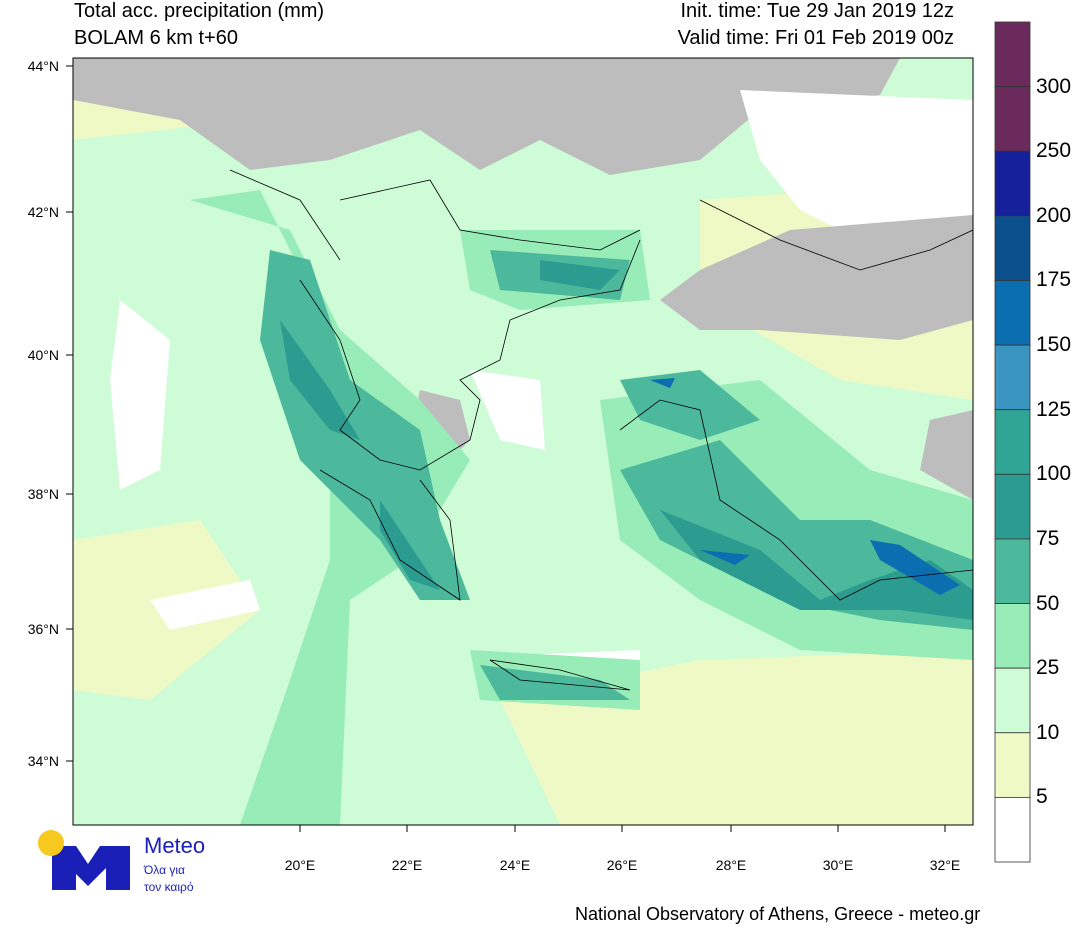 This screenshot has width=1079, height=927. I want to click on dry-area, so click(856, 175).